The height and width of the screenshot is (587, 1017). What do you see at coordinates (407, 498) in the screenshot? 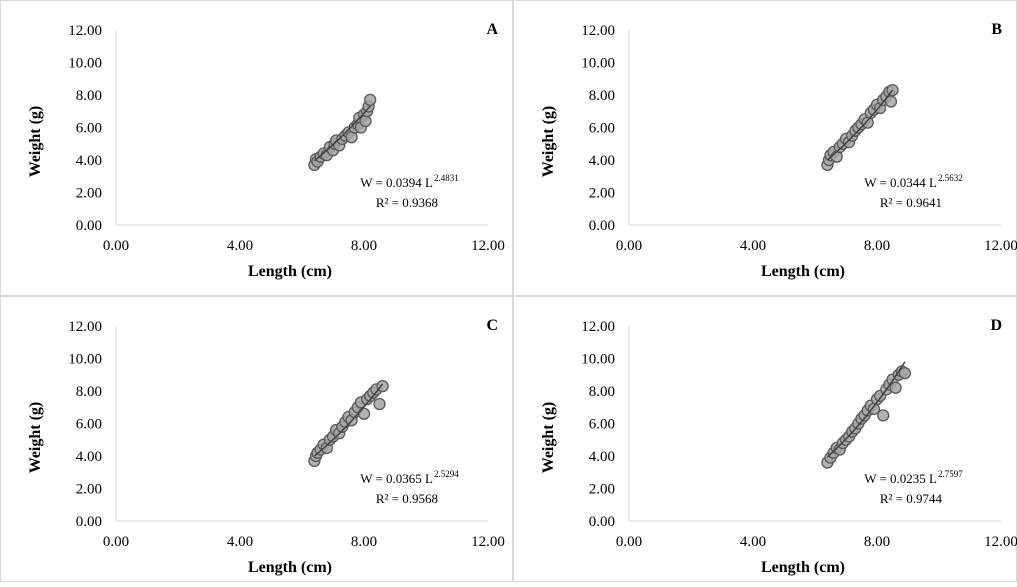
I see `r-squared-label: R² = 0.9568` at bounding box center [407, 498].